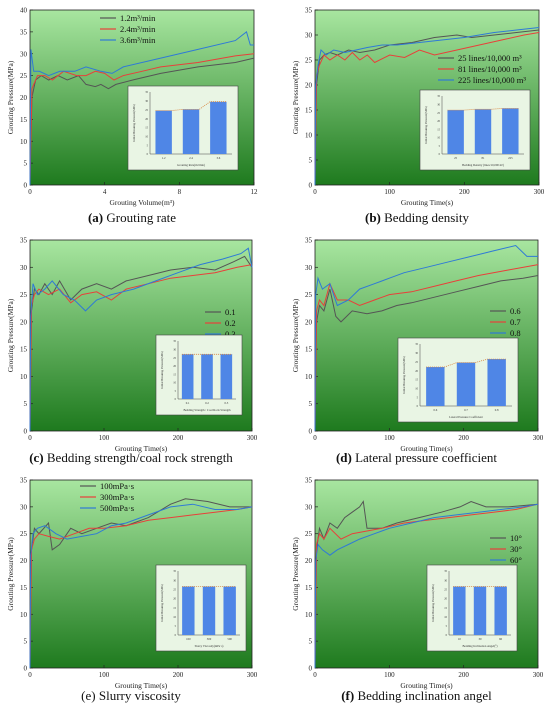 Image resolution: width=550 pixels, height=714 pixels. What do you see at coordinates (309, 481) in the screenshot?
I see `y-tick-label: 35` at bounding box center [309, 481].